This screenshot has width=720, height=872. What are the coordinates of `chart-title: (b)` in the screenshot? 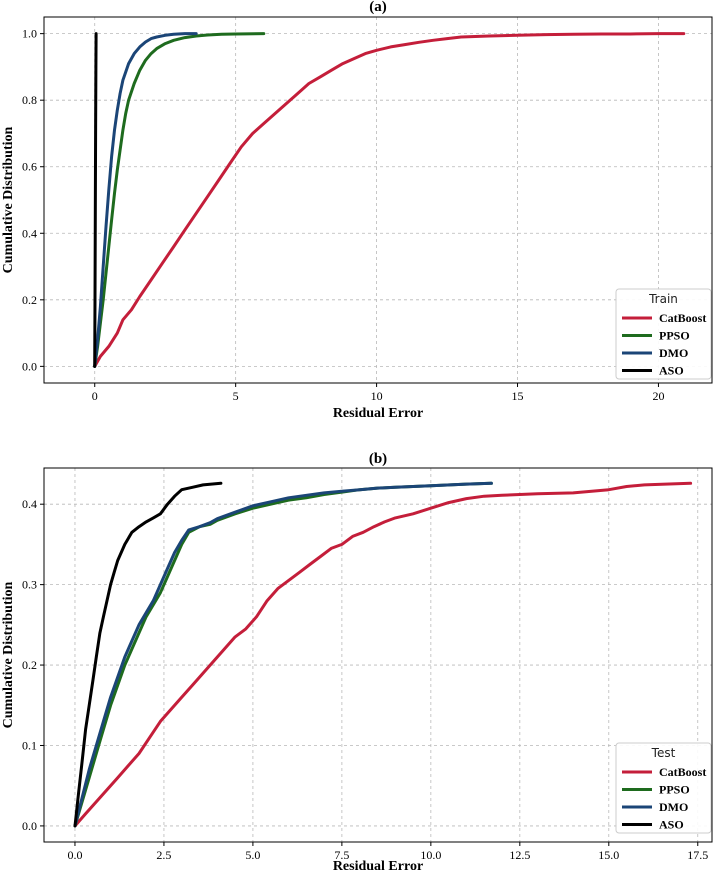 It's located at (378, 459).